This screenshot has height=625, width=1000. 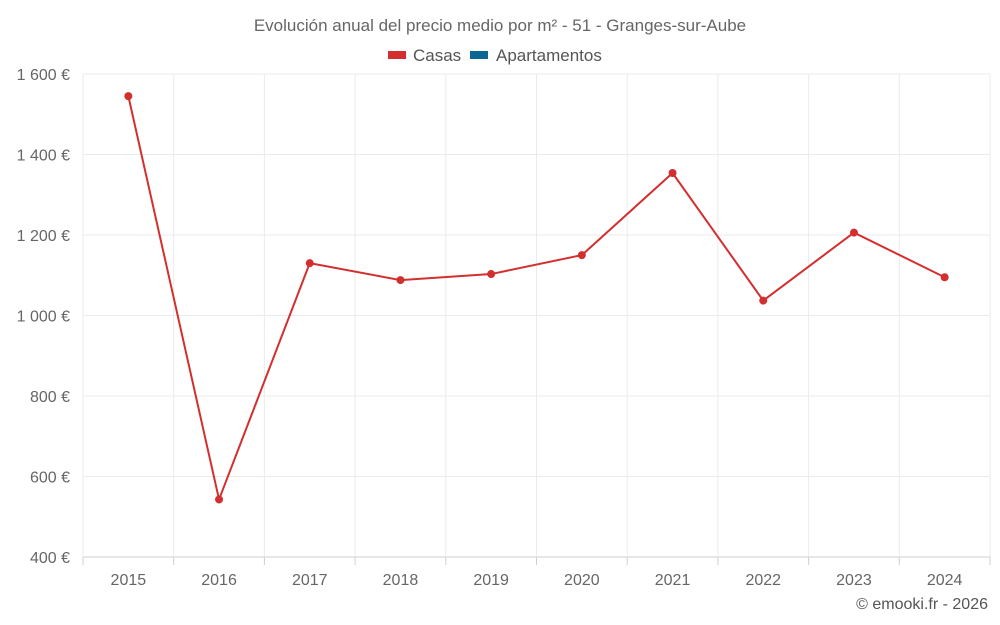 What do you see at coordinates (549, 55) in the screenshot?
I see `legend-label: Apartamentos` at bounding box center [549, 55].